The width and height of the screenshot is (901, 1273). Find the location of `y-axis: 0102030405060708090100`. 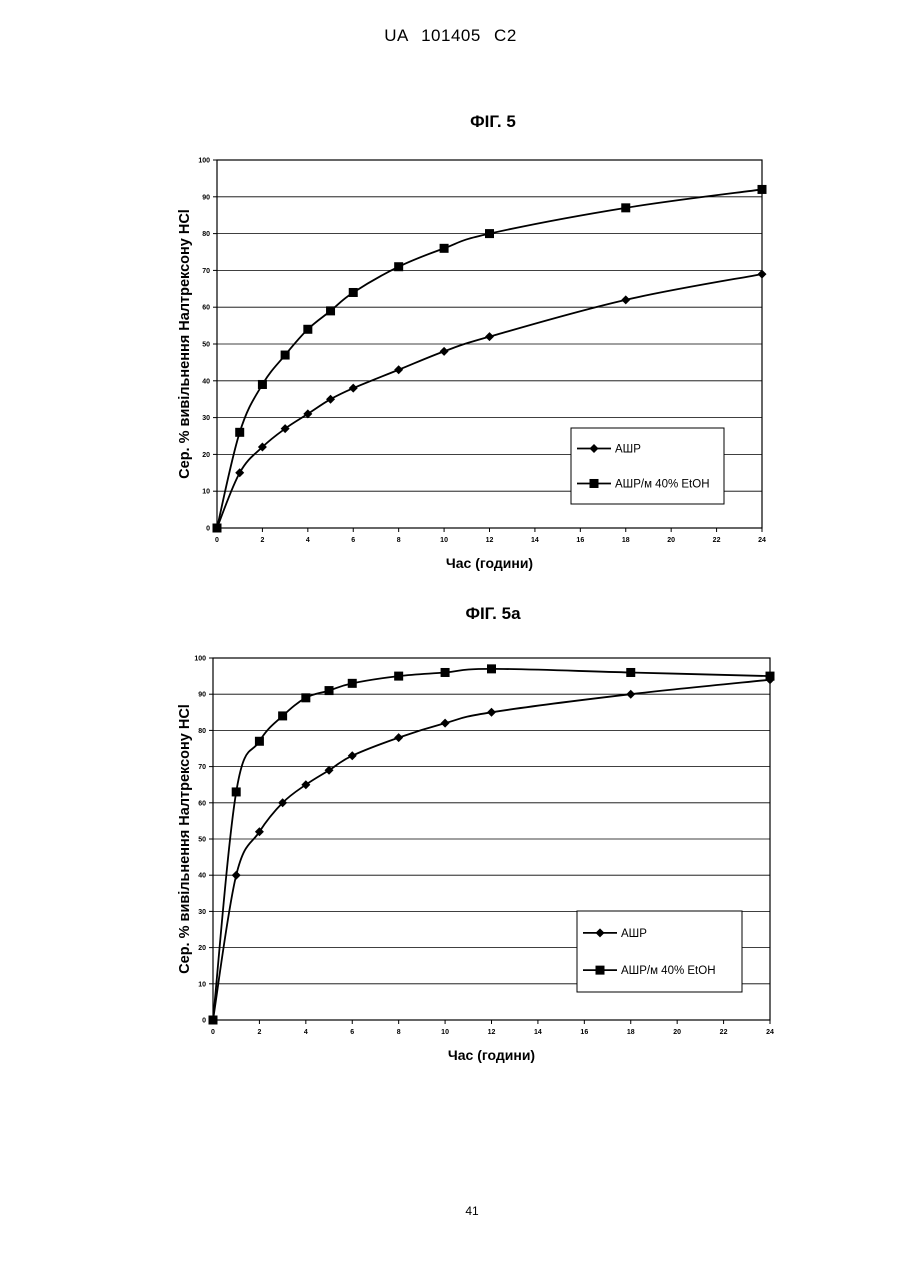

y-axis: 0102030405060708090100 is located at coordinates (207, 345).